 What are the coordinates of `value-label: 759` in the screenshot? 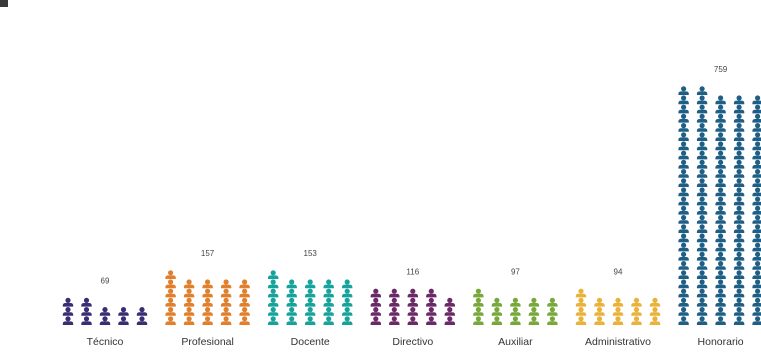 It's located at (721, 69).